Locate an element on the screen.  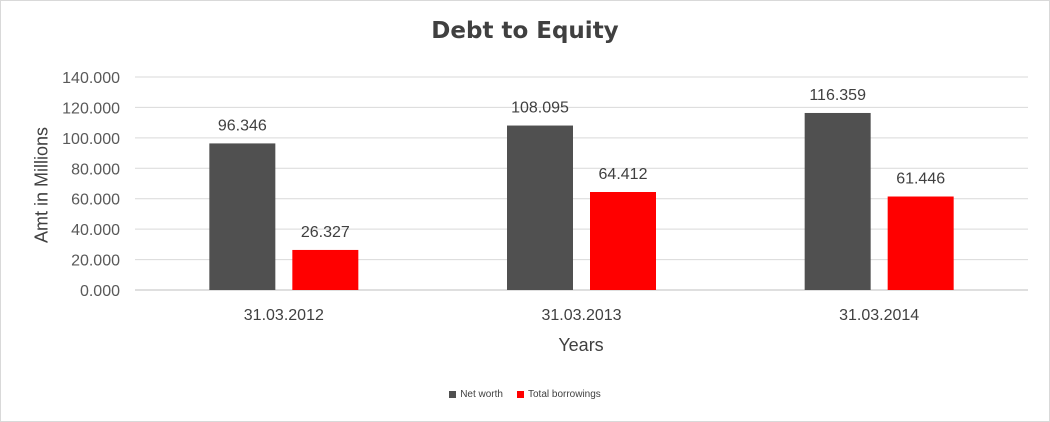
legend-item-total-borrowings: Total borrowings is located at coordinates (558, 394).